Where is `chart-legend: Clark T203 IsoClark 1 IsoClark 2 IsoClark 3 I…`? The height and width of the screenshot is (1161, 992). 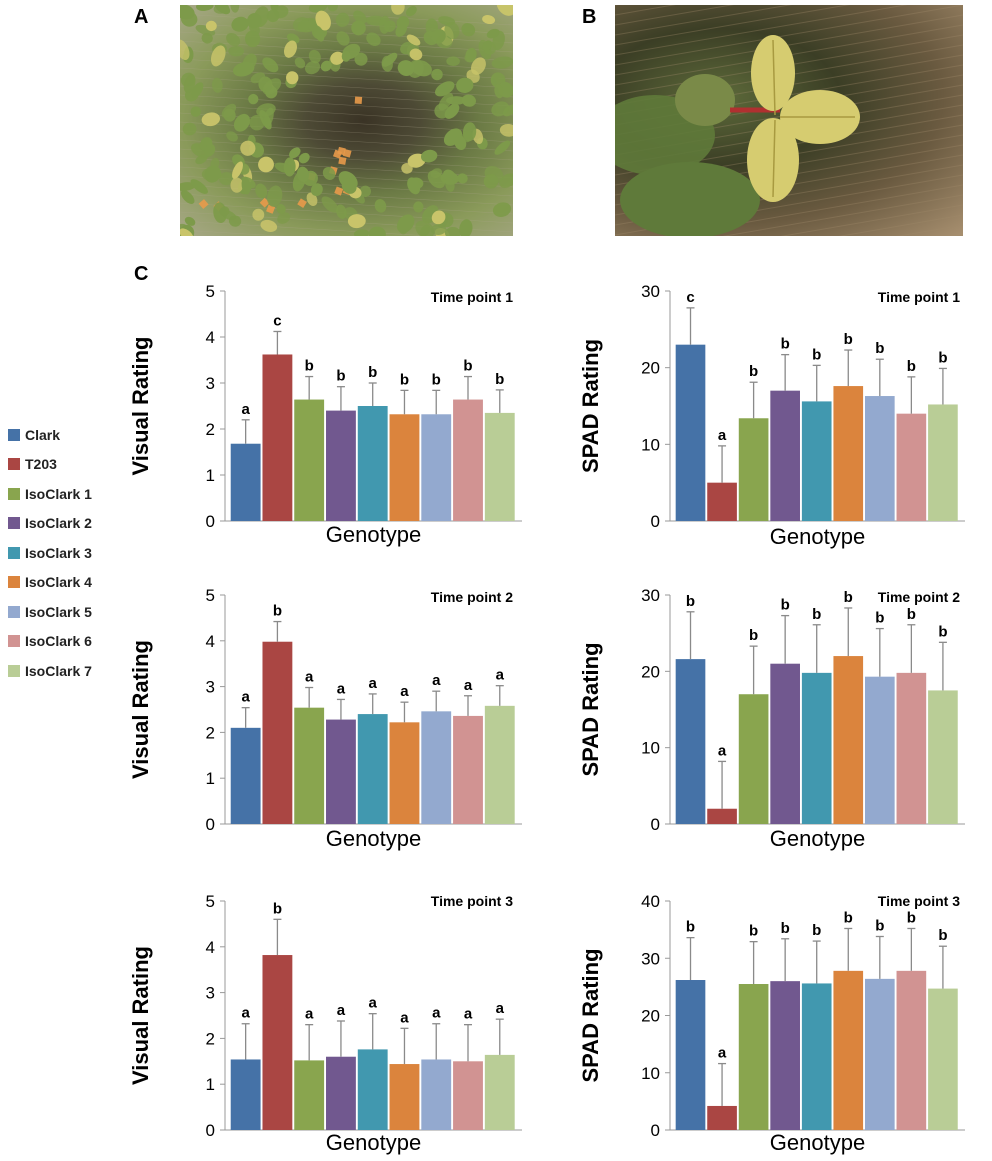 chart-legend: Clark T203 IsoClark 1 IsoClark 2 IsoClark 3 I… is located at coordinates (50, 553).